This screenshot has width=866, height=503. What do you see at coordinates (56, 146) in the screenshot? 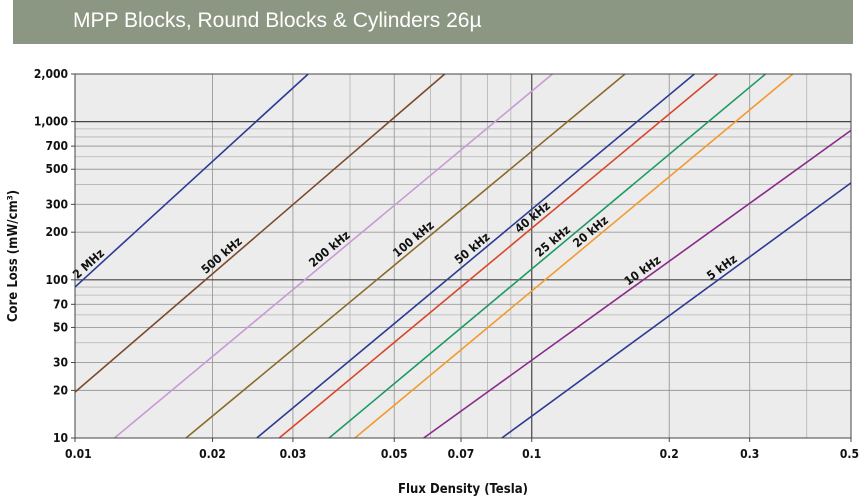
I see `y-tick-label: 700` at bounding box center [56, 146].